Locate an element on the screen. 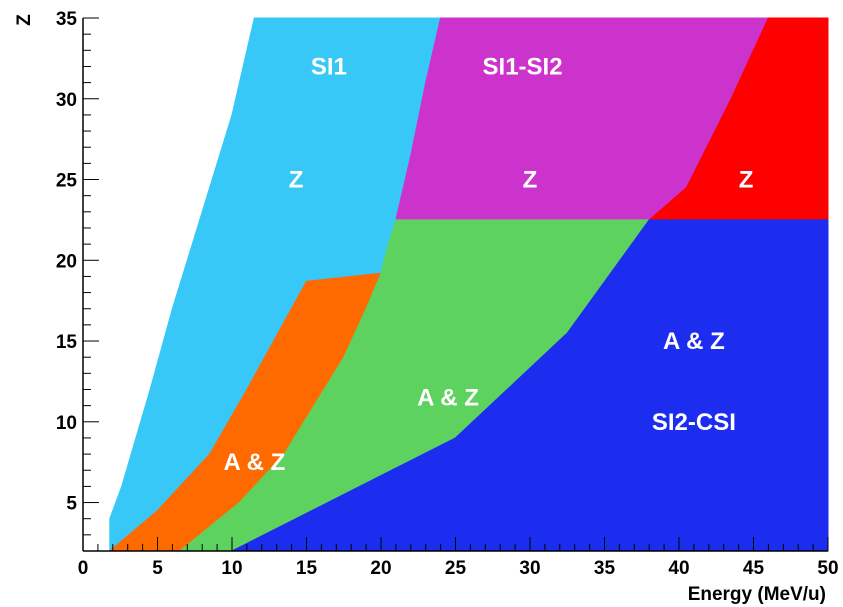  region-label: SI1 is located at coordinates (329, 66).